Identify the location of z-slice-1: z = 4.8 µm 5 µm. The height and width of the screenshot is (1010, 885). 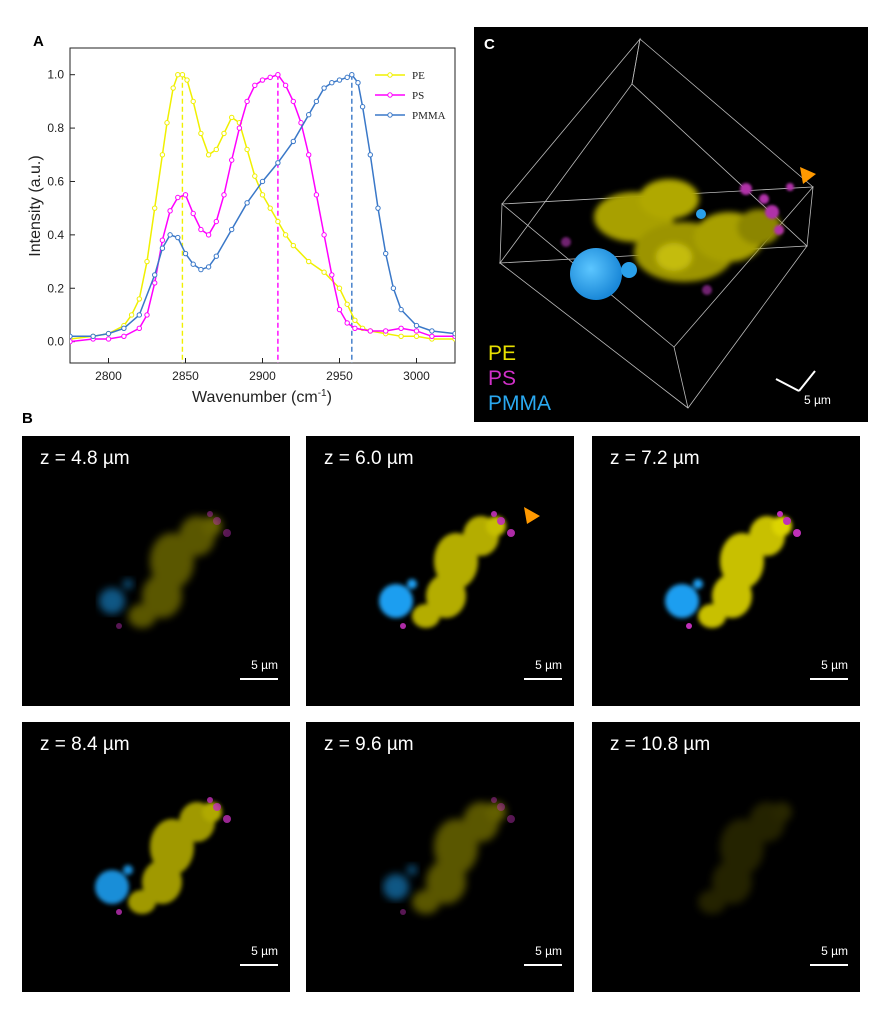
(156, 571).